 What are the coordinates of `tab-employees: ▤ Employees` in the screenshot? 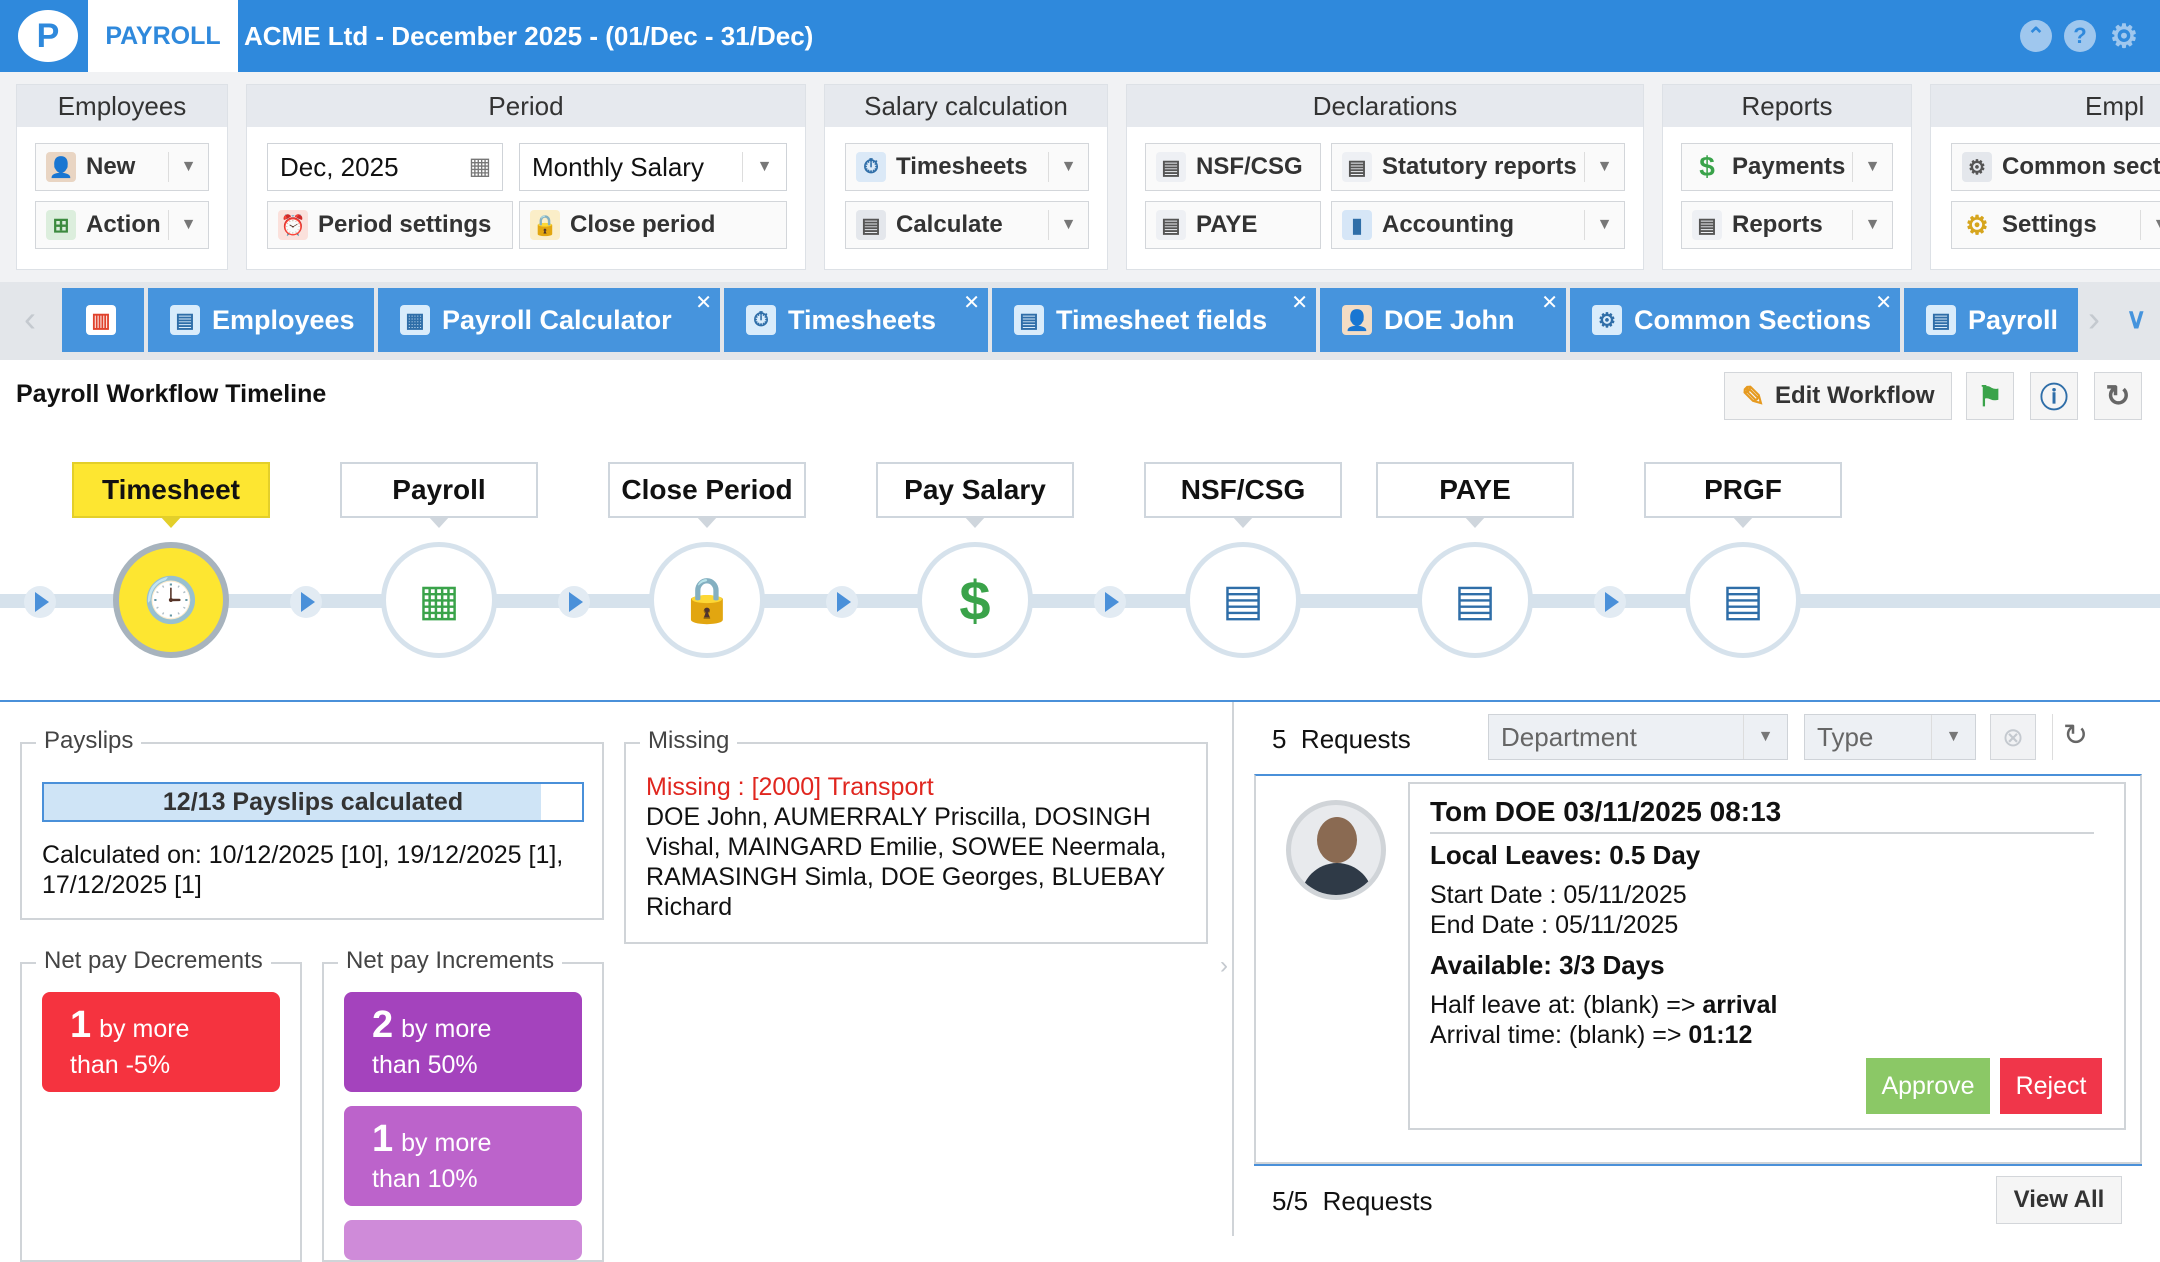 It's located at (261, 320).